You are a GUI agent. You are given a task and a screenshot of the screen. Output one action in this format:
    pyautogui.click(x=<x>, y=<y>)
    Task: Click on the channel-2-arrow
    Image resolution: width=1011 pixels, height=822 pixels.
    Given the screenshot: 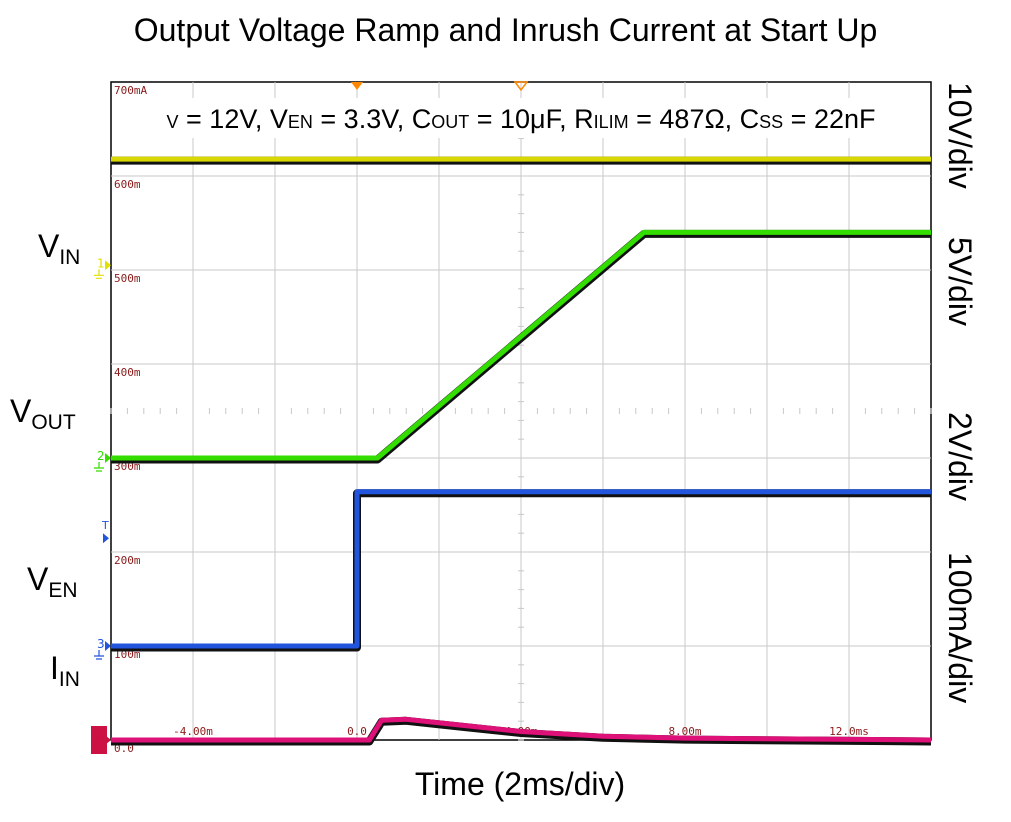 What is the action you would take?
    pyautogui.click(x=108, y=458)
    